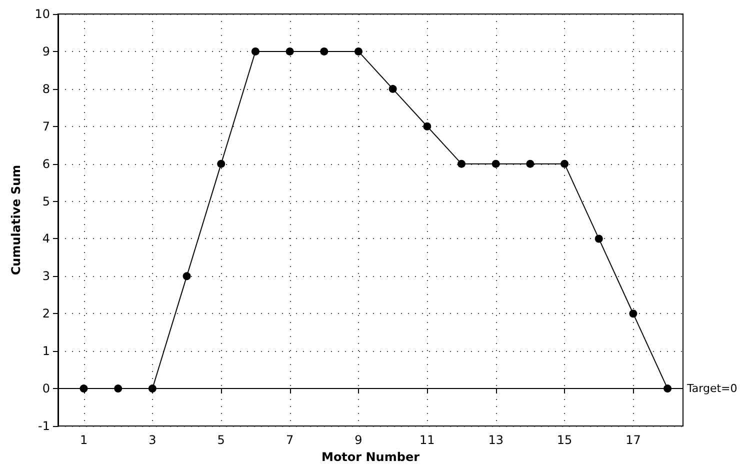  Describe the element at coordinates (44, 426) in the screenshot. I see `y-tick-label: -1` at that location.